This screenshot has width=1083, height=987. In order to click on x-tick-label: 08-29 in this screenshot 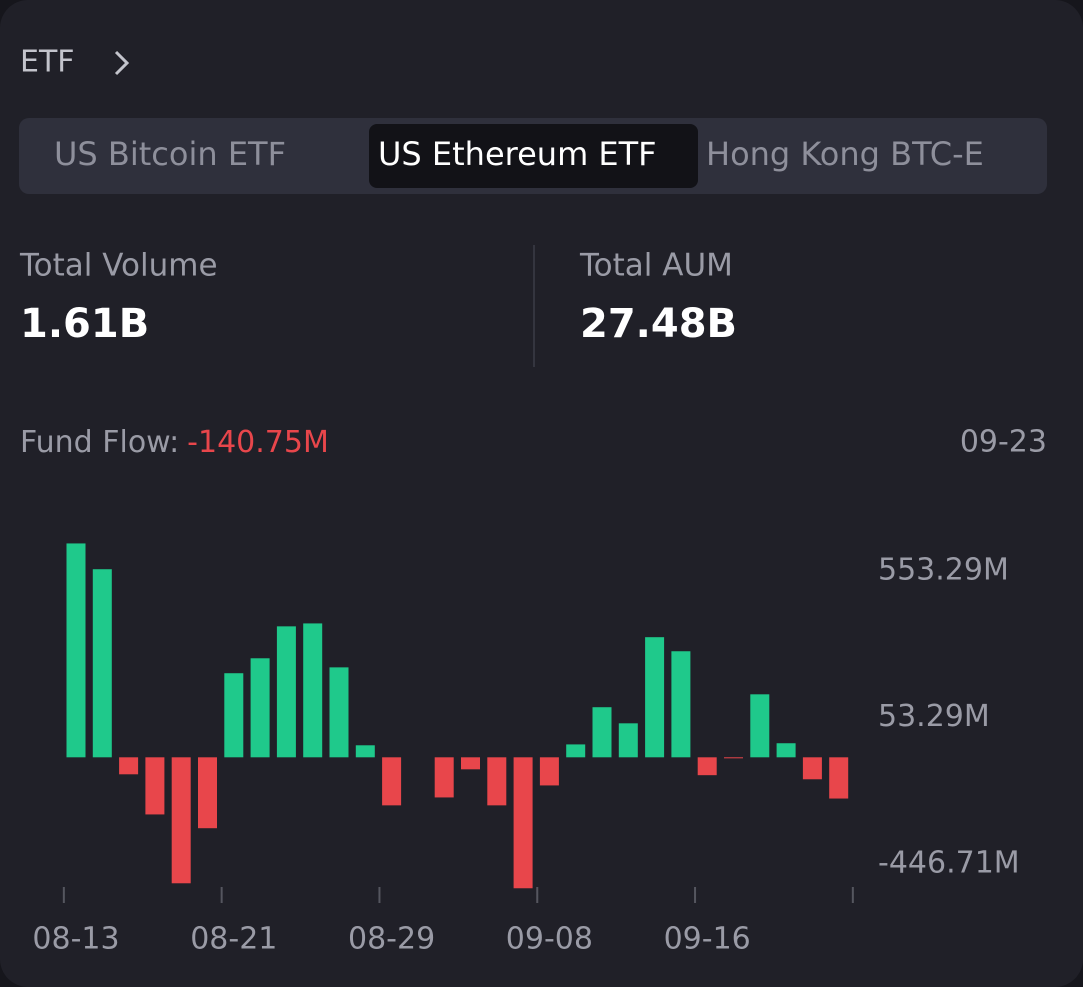, I will do `click(391, 939)`.